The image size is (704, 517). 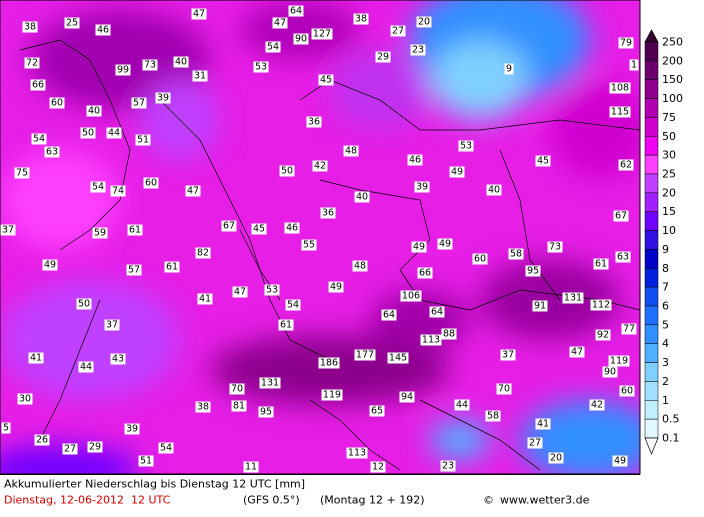 What do you see at coordinates (556, 458) in the screenshot?
I see `station-value: 20` at bounding box center [556, 458].